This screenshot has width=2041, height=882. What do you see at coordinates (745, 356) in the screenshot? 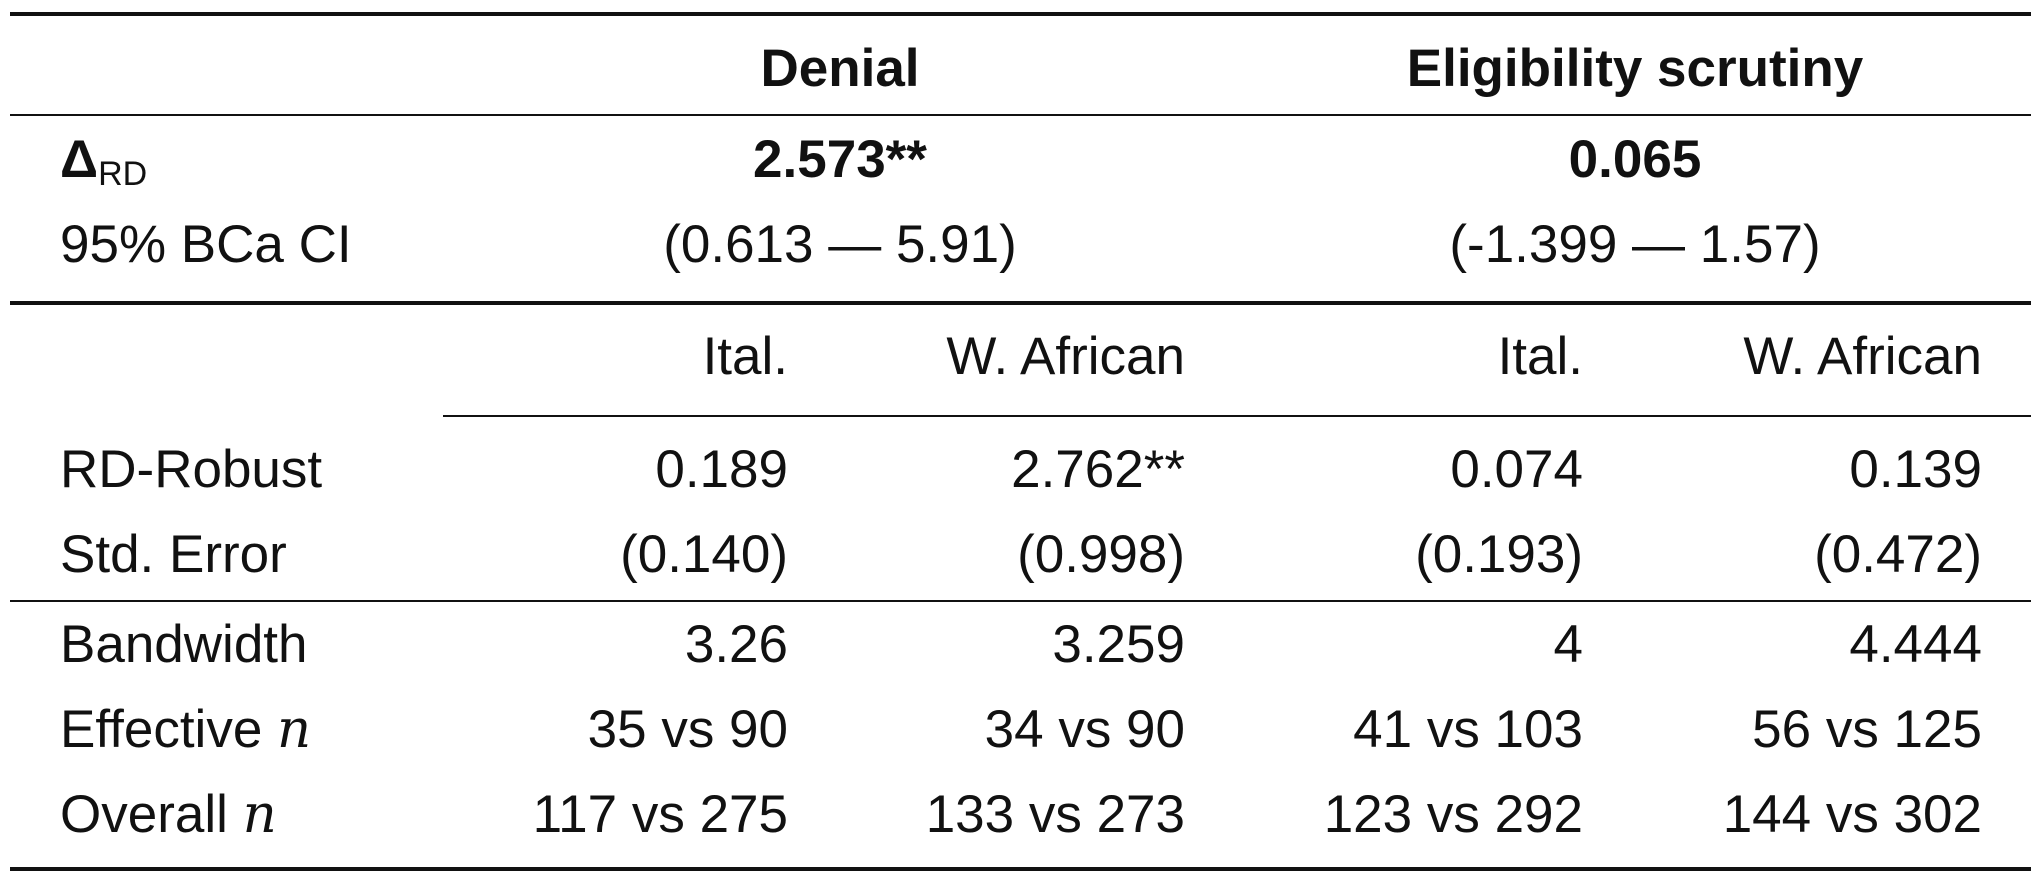
I see `subheader-denial-ital: Ital.` at bounding box center [745, 356].